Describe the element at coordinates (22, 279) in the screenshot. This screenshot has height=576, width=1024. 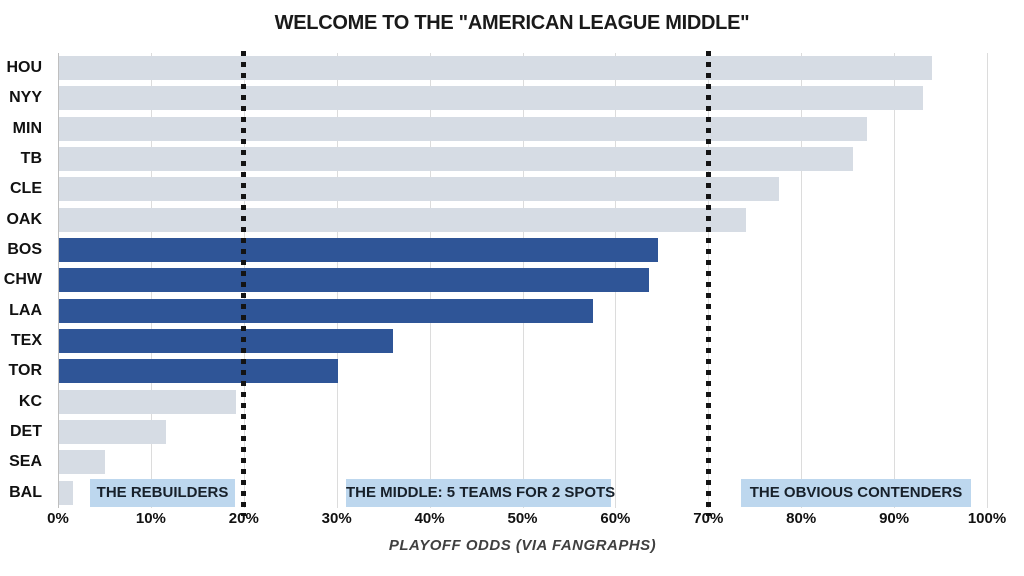
I see `category-label-chw: CHW` at that location.